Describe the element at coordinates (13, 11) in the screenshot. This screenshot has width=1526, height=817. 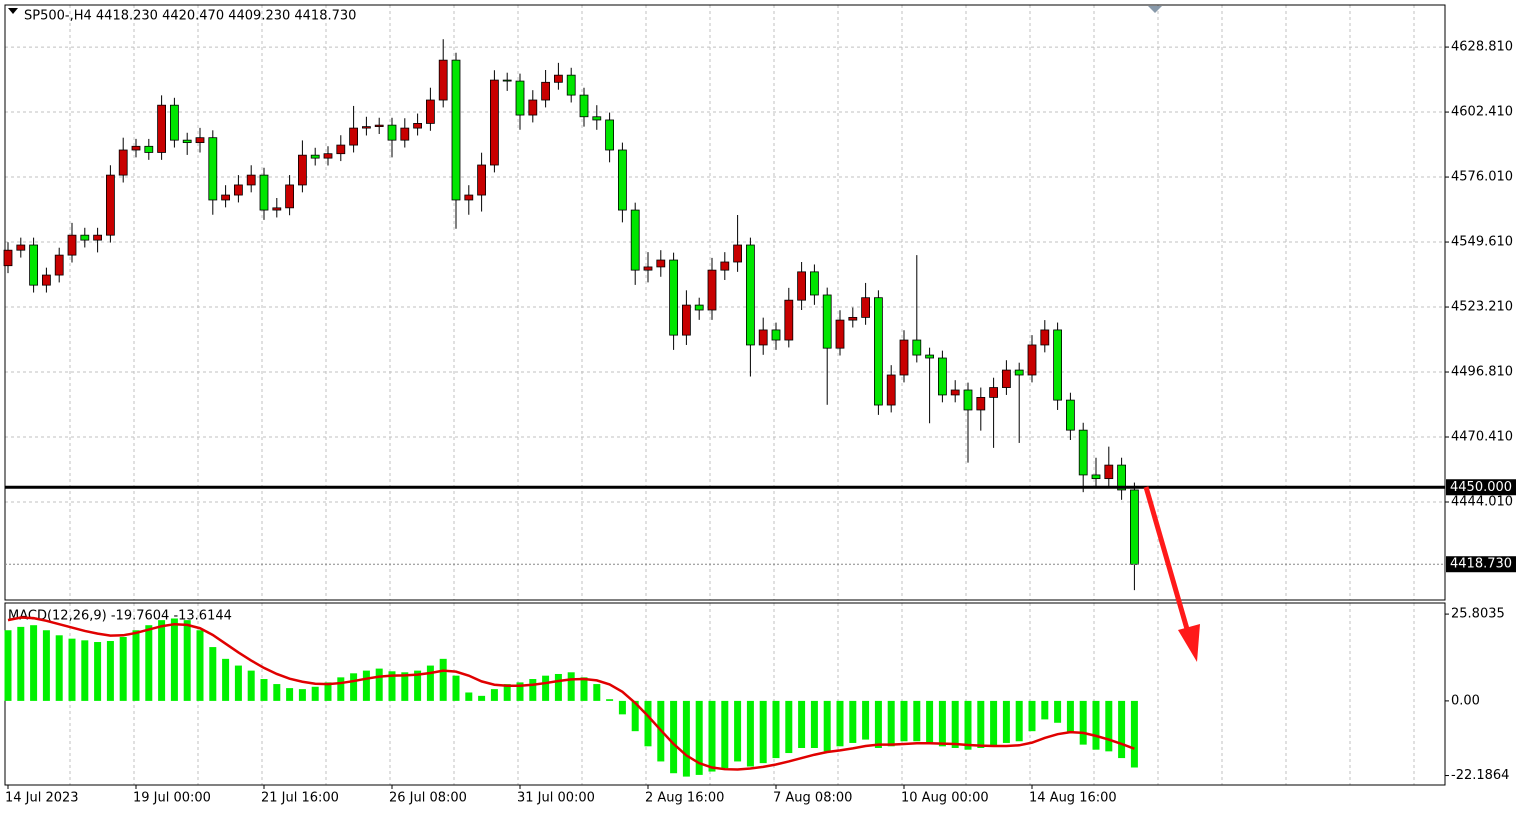
I see `menu-triangle` at that location.